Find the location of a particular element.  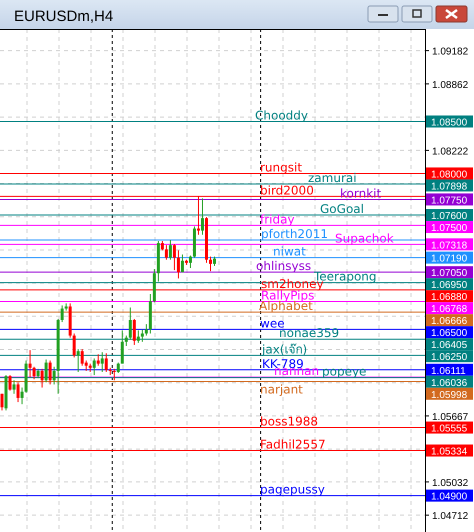

text: 1.05555 is located at coordinates (449, 429).